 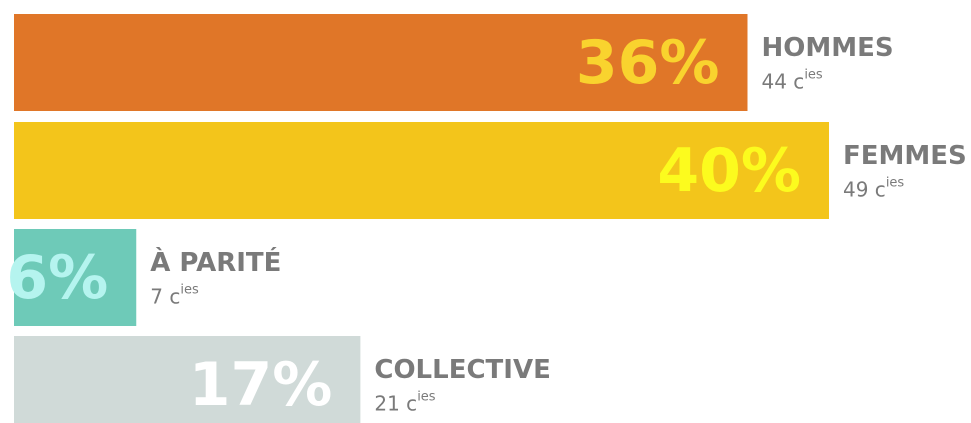 What do you see at coordinates (729, 171) in the screenshot?
I see `value-label: 40%` at bounding box center [729, 171].